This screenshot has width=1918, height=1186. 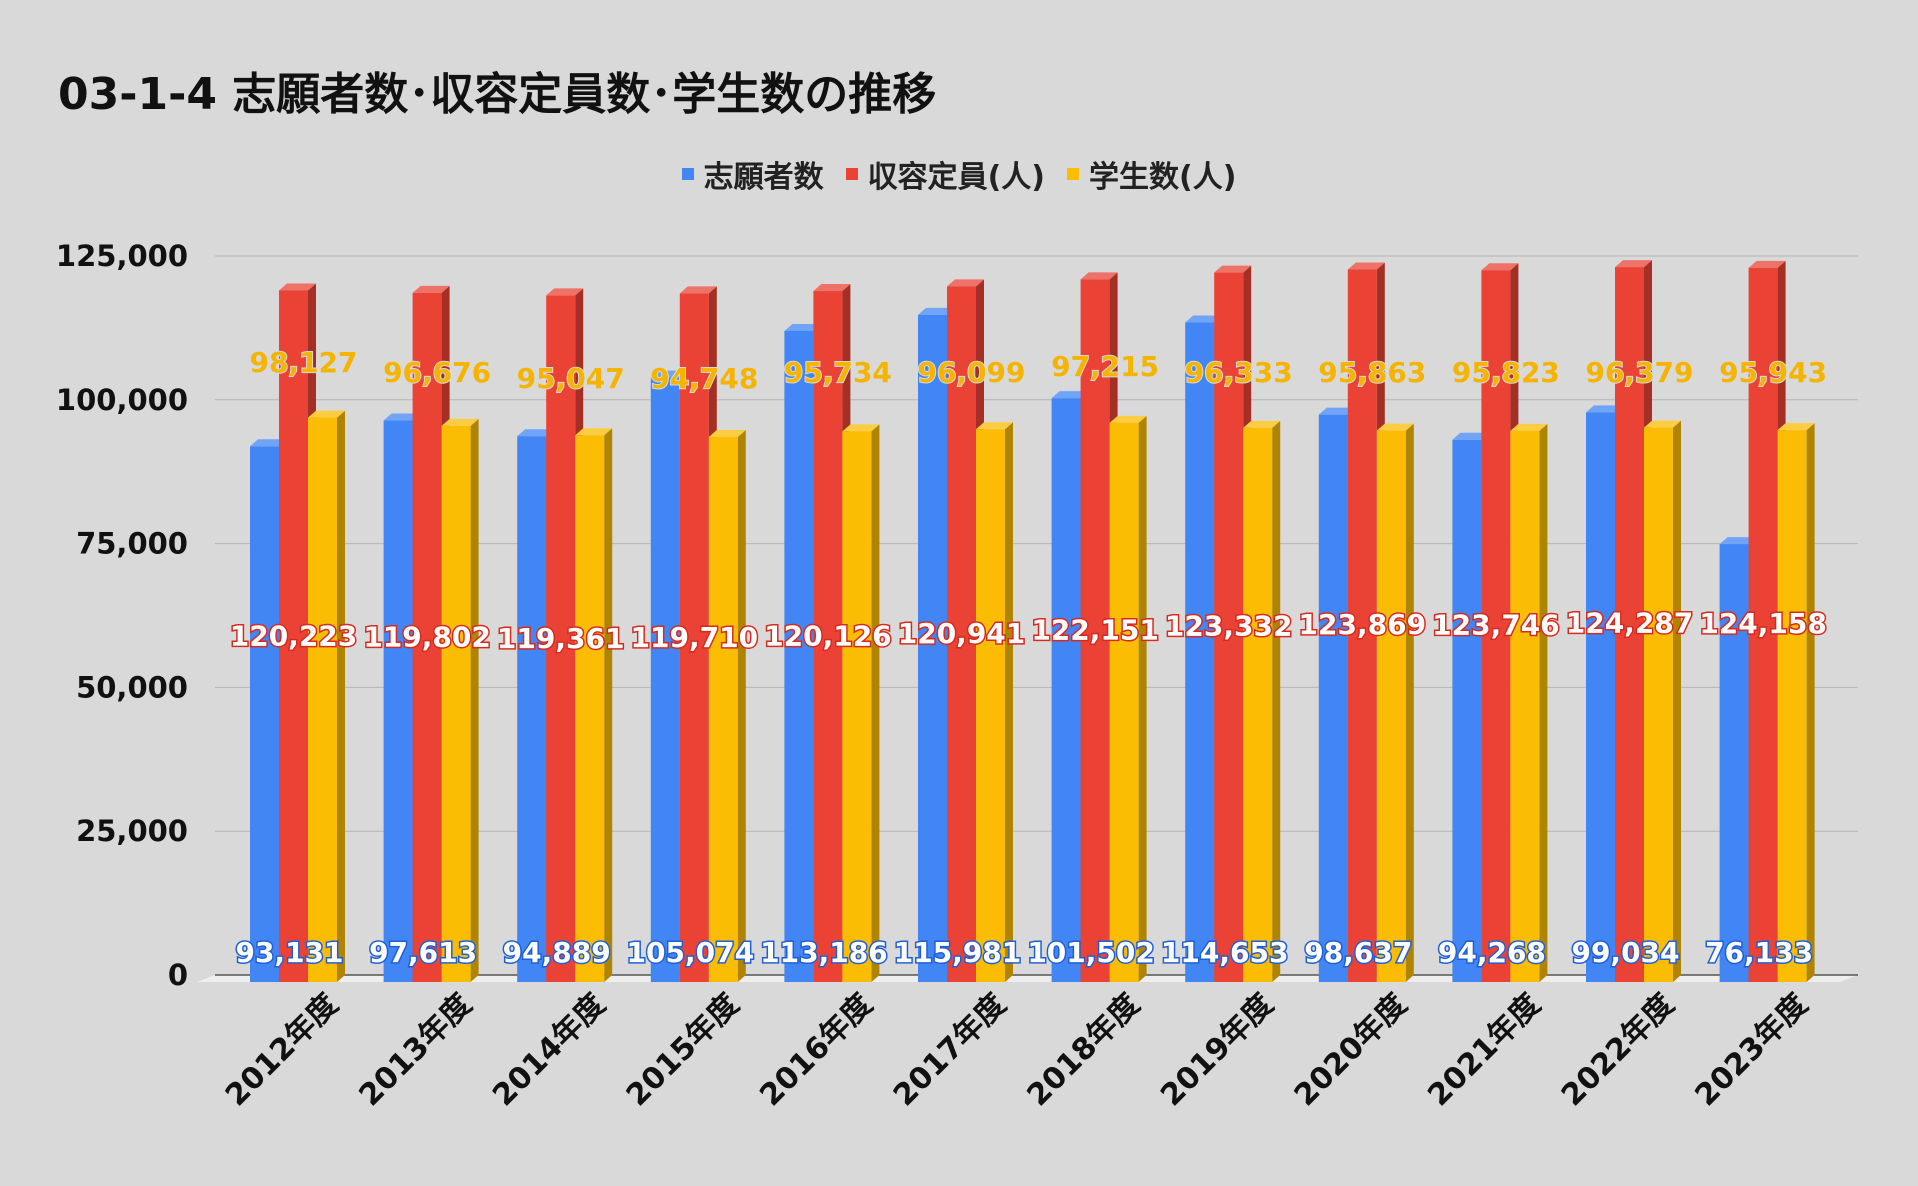 What do you see at coordinates (1073, 174) in the screenshot?
I see `legend-swatch-students` at bounding box center [1073, 174].